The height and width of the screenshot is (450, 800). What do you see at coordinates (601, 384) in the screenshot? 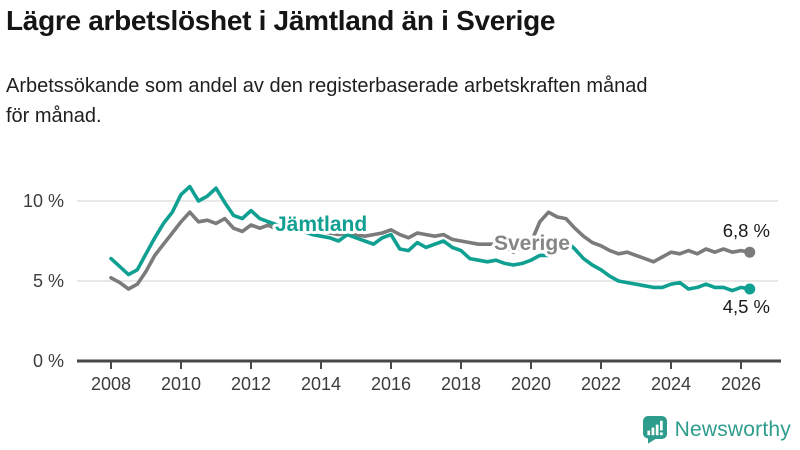
I see `x-tick-label-2022: 2022` at bounding box center [601, 384].